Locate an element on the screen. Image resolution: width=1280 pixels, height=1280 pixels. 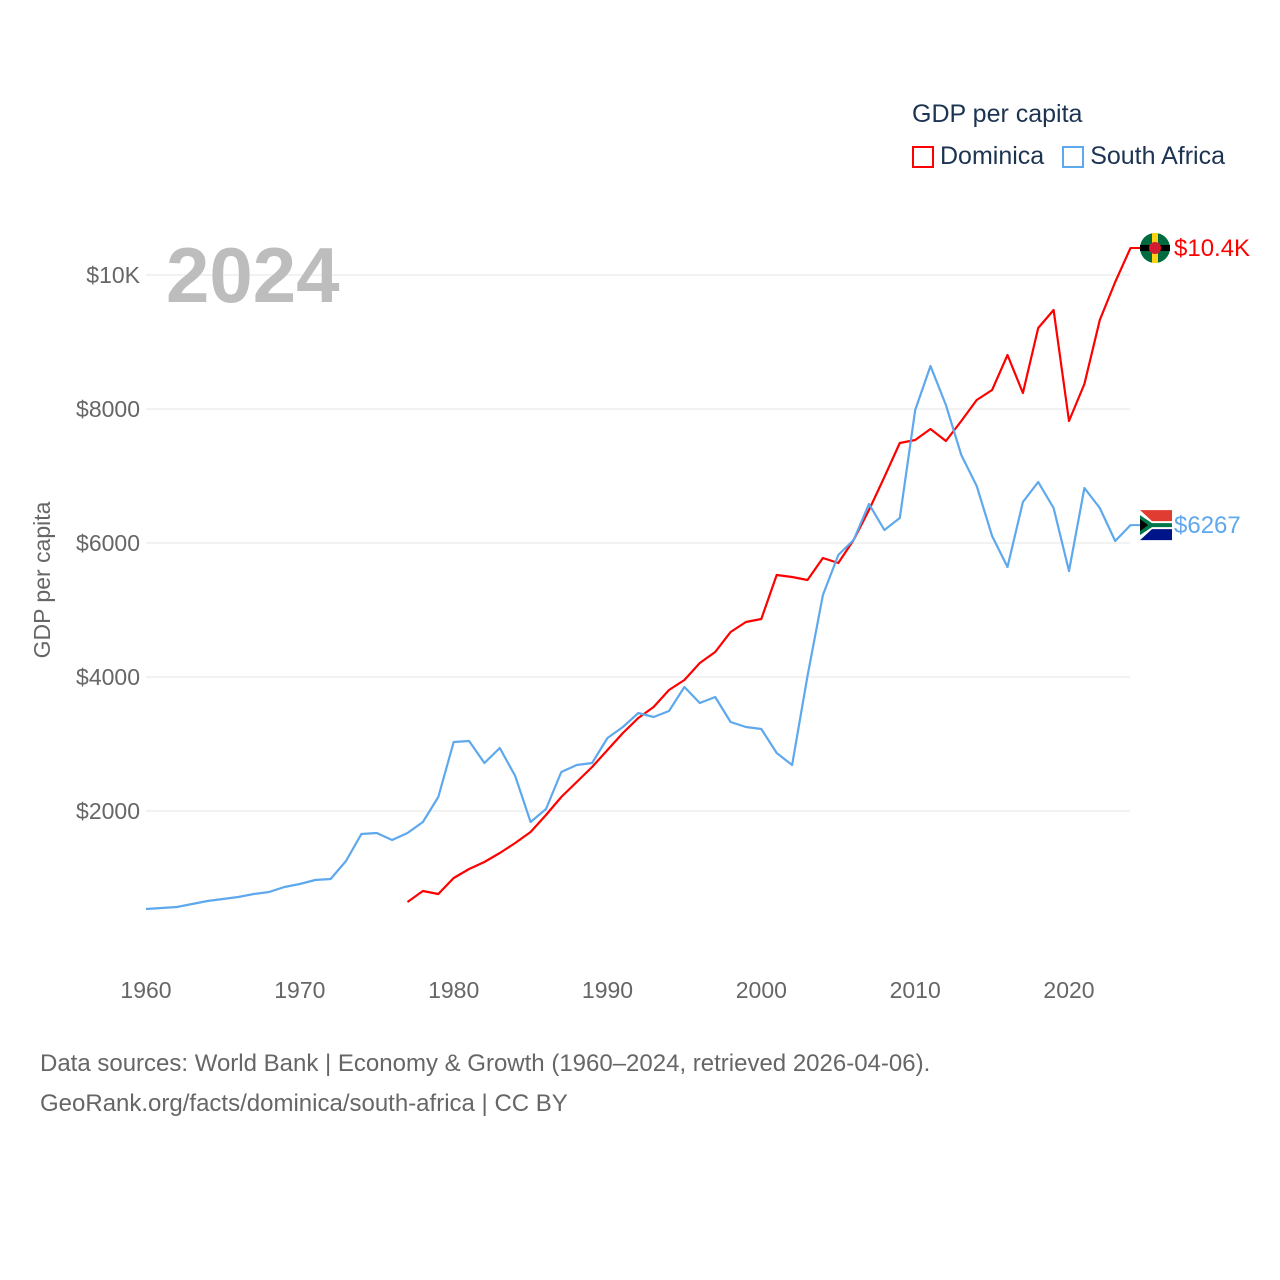
end-value-label-south-africa: $6267 is located at coordinates (1207, 525).